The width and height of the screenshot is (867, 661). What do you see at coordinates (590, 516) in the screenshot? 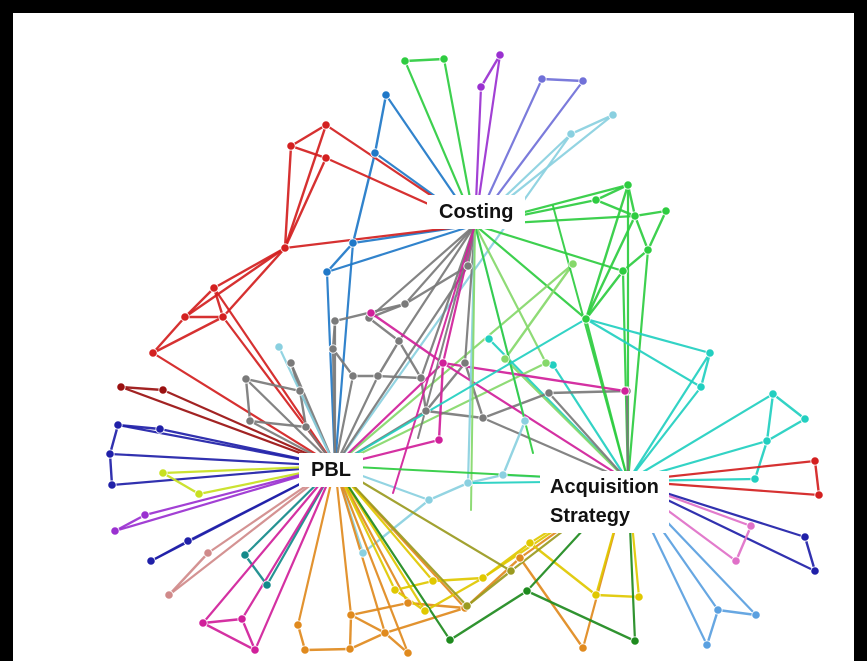
I see `hub-label-acquisition-line2: Strategy` at bounding box center [590, 516].